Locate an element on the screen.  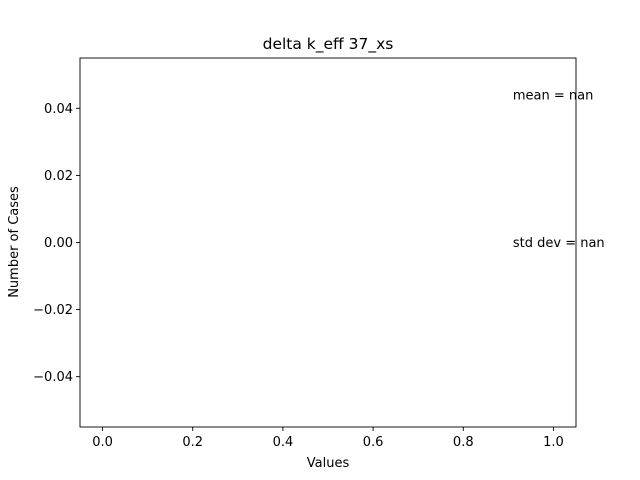
y-tick-label: 0.00 is located at coordinates (58, 243).